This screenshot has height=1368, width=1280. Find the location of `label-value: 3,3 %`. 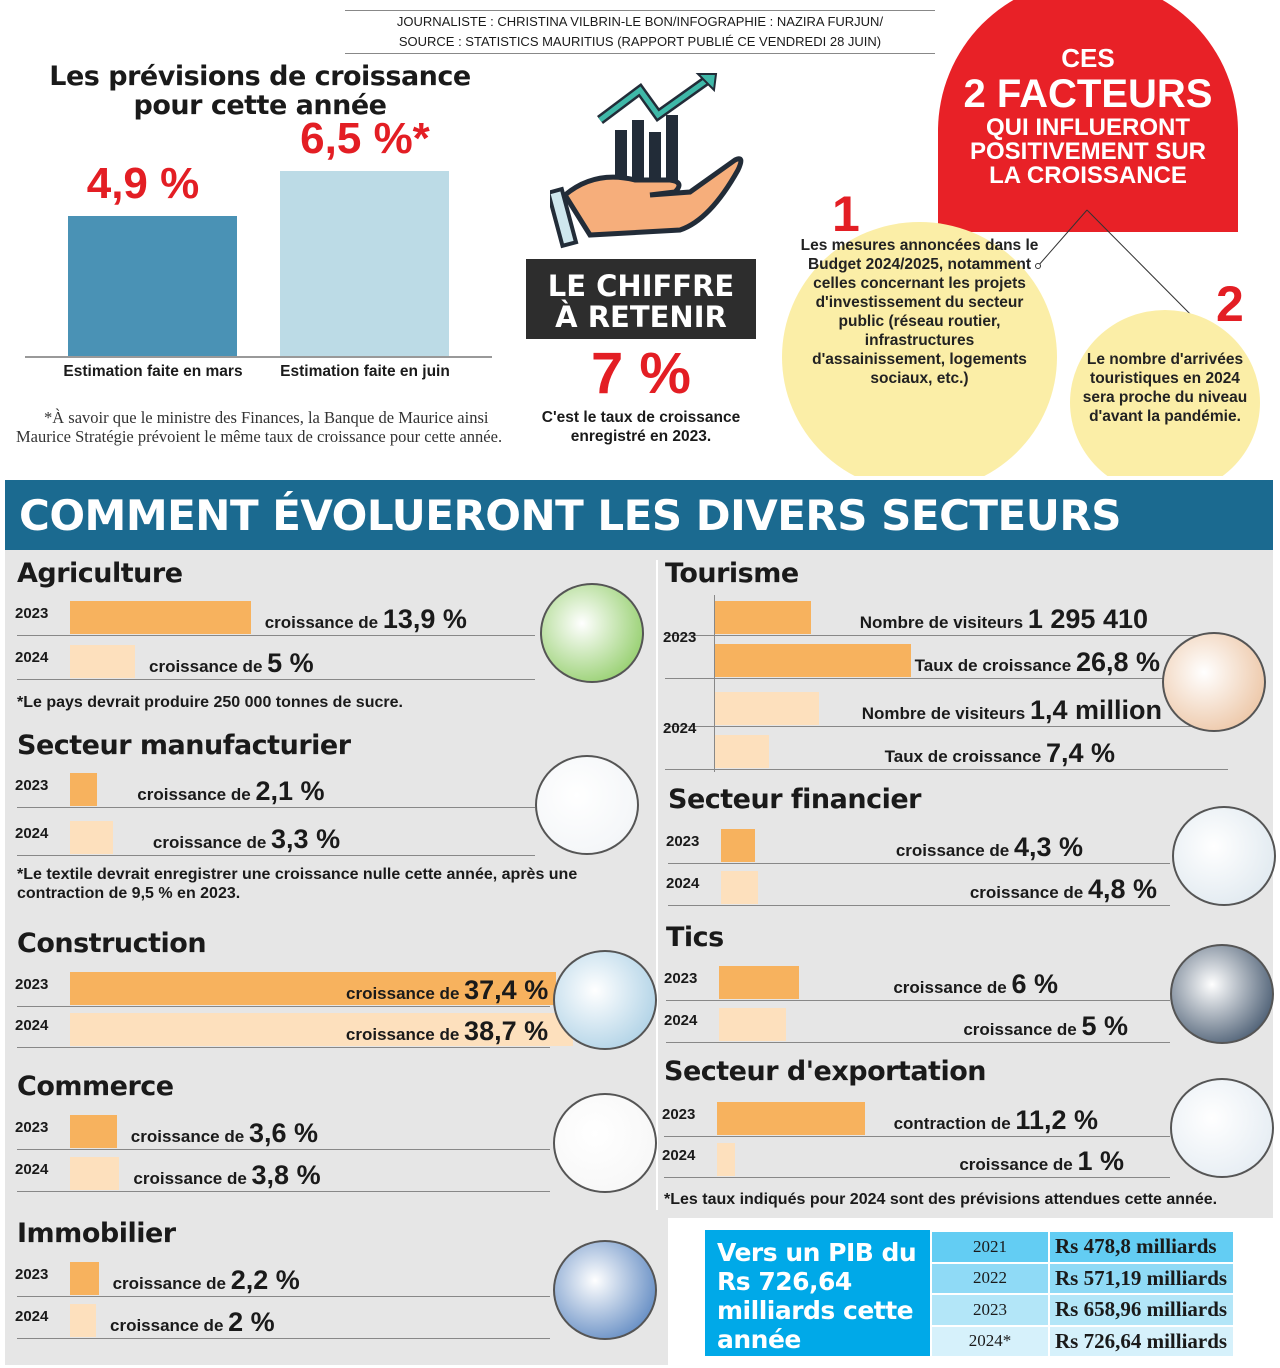

label-value: 3,3 % is located at coordinates (306, 839).